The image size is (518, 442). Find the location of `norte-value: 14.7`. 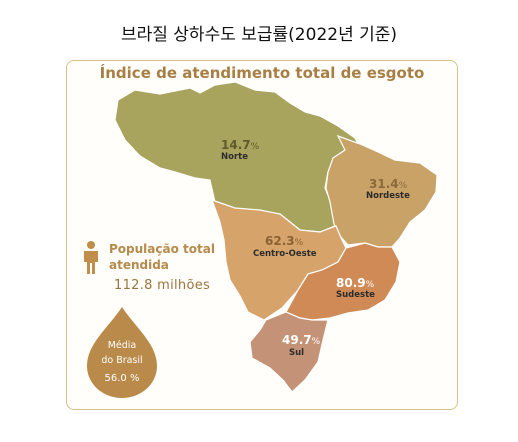

norte-value: 14.7 is located at coordinates (236, 145).